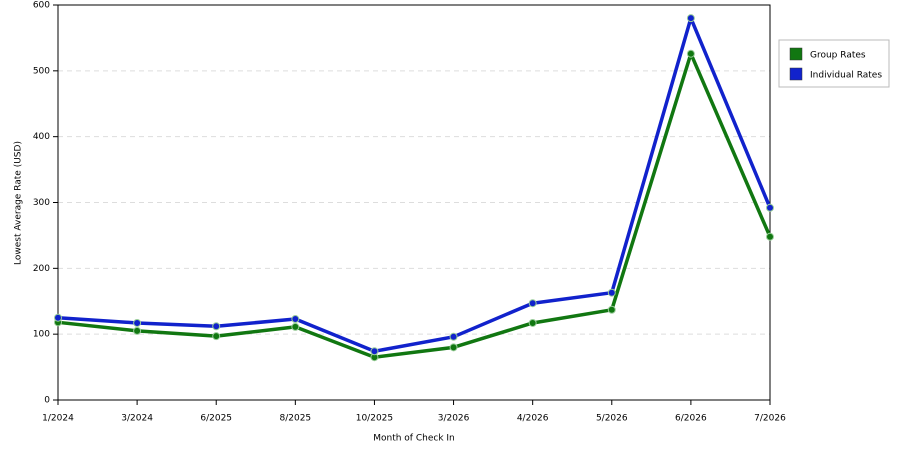 The image size is (900, 450). I want to click on y-tick-label: 300, so click(41, 203).